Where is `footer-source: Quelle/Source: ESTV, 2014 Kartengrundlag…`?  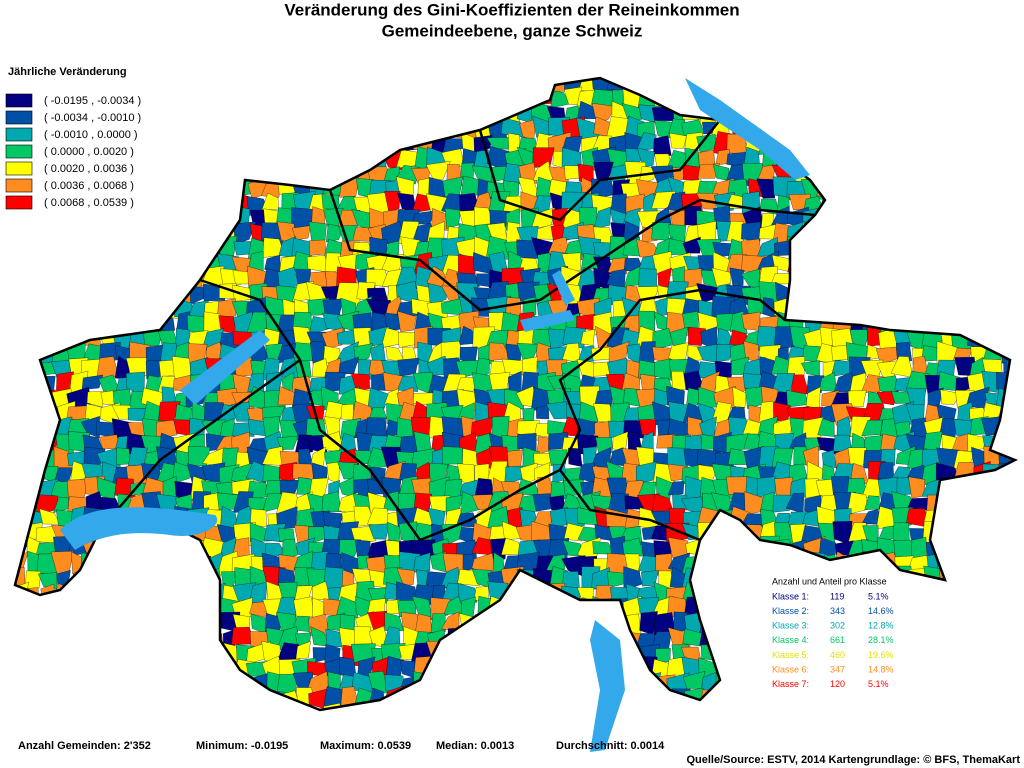 footer-source: Quelle/Source: ESTV, 2014 Kartengrundlag… is located at coordinates (853, 760).